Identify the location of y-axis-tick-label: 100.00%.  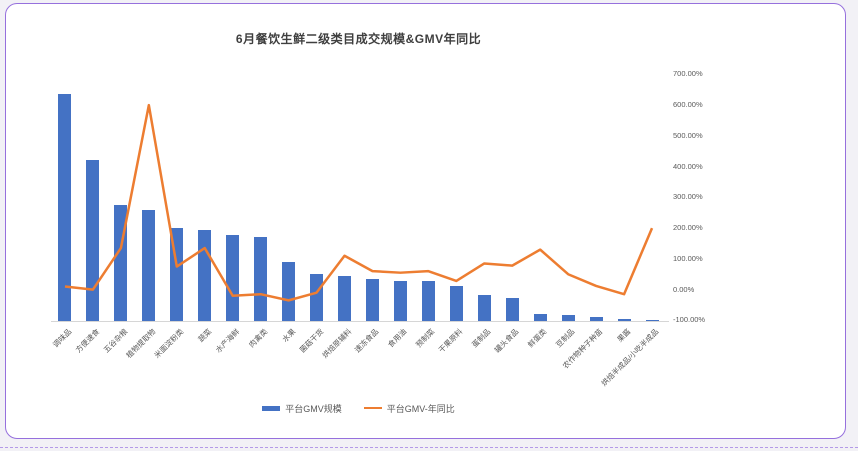
(688, 258).